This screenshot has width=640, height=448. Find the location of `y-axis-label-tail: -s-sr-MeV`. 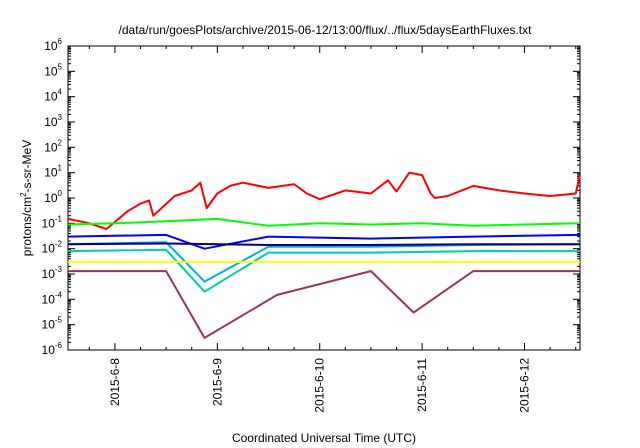

y-axis-label-tail: -s-sr-MeV is located at coordinates (27, 166).